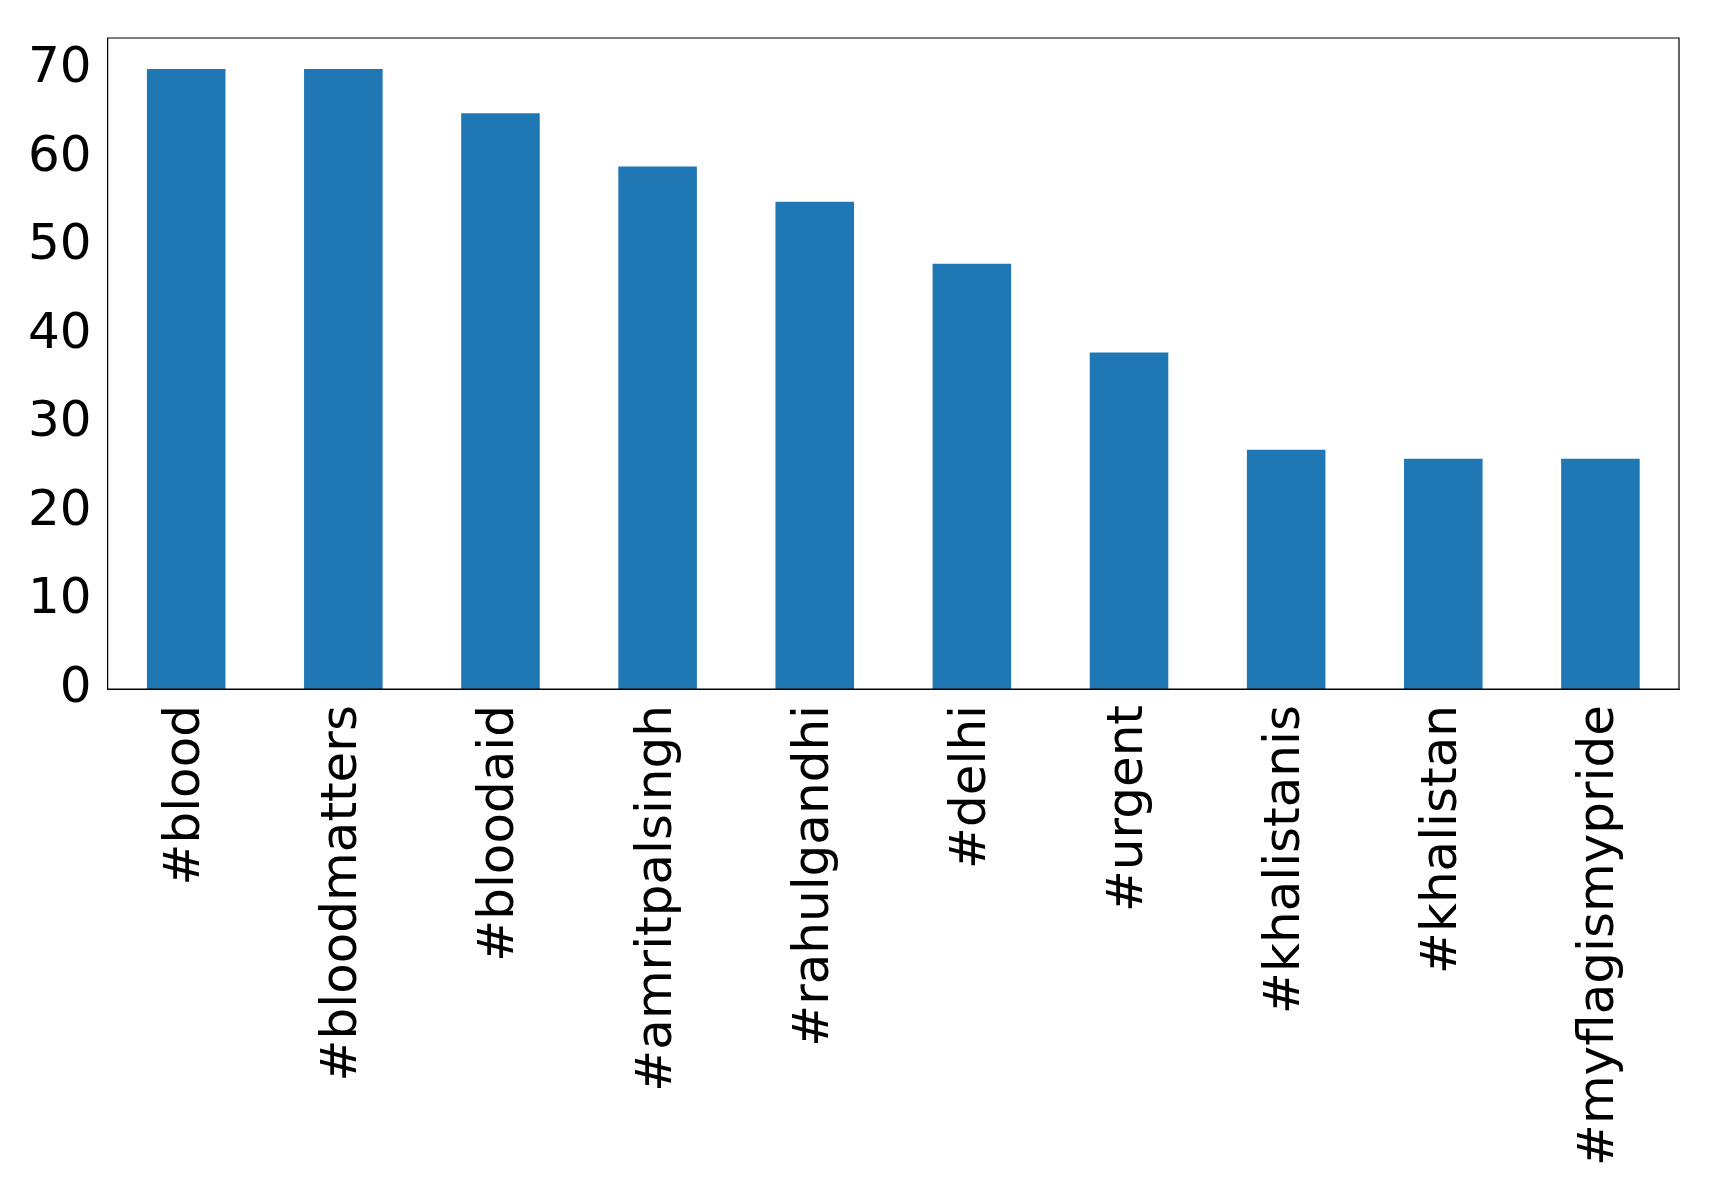 The width and height of the screenshot is (1719, 1204). What do you see at coordinates (60, 64) in the screenshot?
I see `y-tick-label: 70` at bounding box center [60, 64].